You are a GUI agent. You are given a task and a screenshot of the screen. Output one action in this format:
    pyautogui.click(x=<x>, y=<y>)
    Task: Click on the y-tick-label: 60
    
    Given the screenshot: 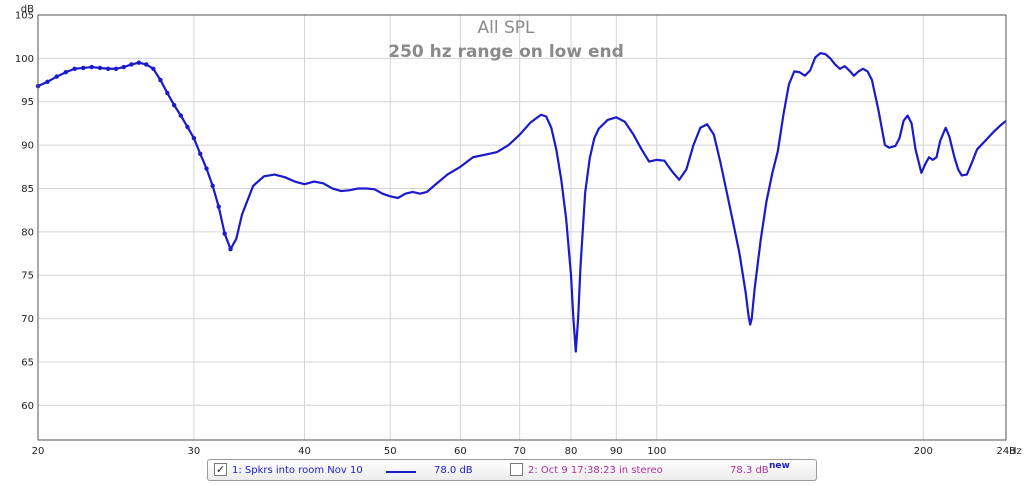 What is the action you would take?
    pyautogui.click(x=27, y=406)
    